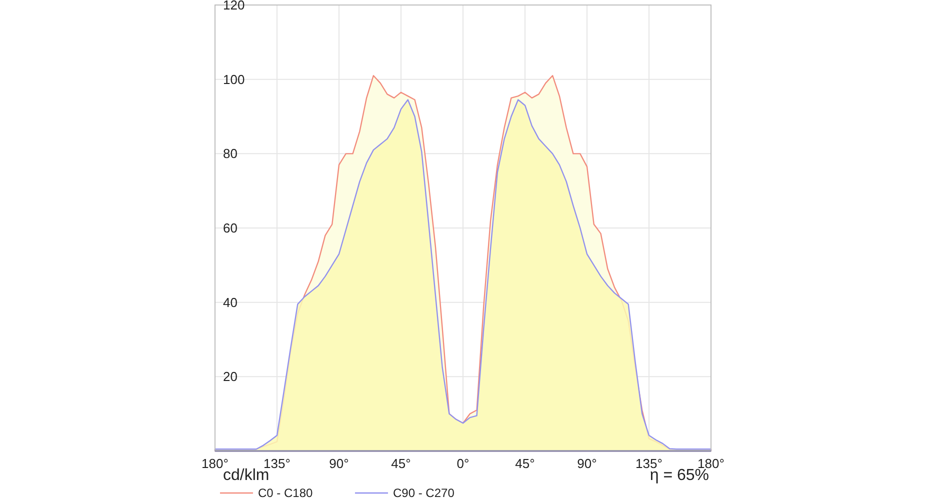 The height and width of the screenshot is (500, 930). What do you see at coordinates (230, 302) in the screenshot?
I see `y-tick-label: 40` at bounding box center [230, 302].